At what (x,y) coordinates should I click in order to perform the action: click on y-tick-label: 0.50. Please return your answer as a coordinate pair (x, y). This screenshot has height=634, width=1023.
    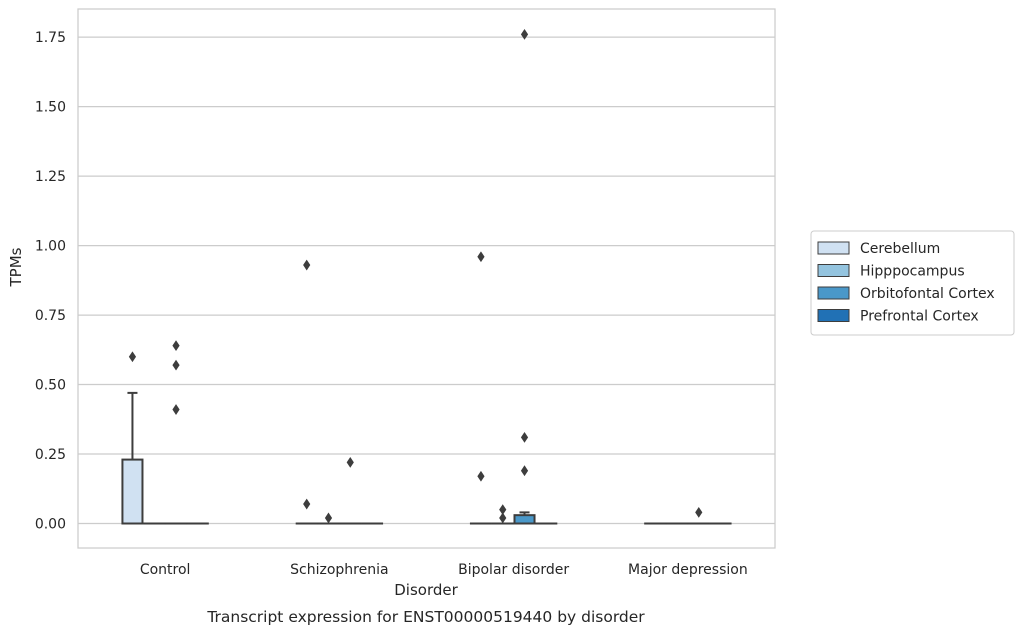
    Looking at the image, I should click on (50, 386).